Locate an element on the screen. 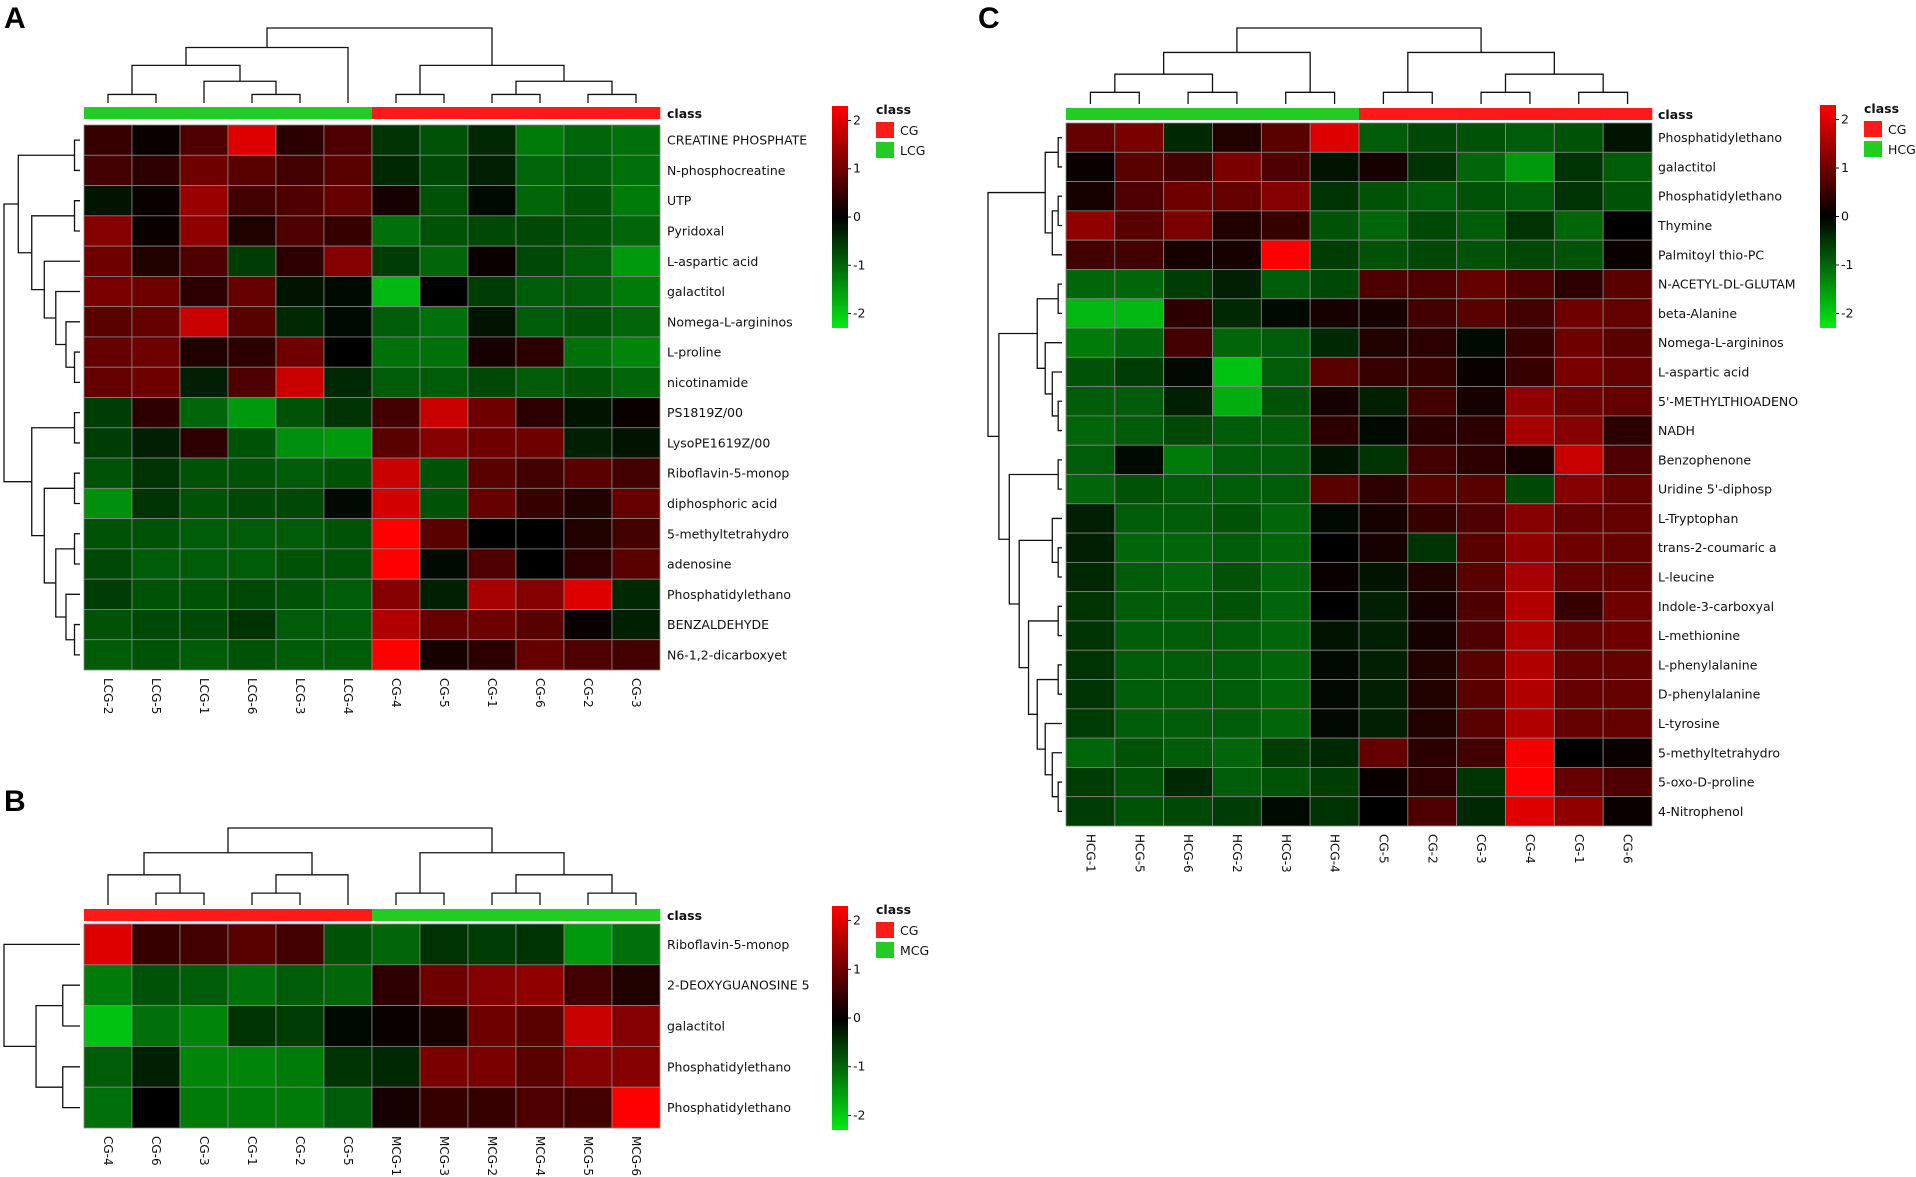 The height and width of the screenshot is (1177, 1916). row-label-riboflavin-5-monop: Riboflavin-5-monop is located at coordinates (728, 473).